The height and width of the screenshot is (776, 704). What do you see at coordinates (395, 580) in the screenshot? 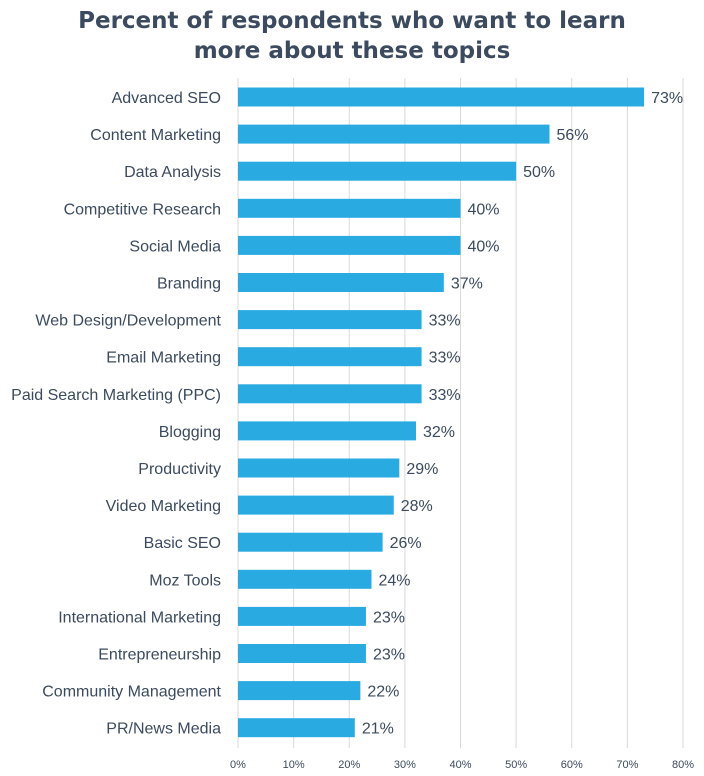
I see `data-label: 24%` at bounding box center [395, 580].